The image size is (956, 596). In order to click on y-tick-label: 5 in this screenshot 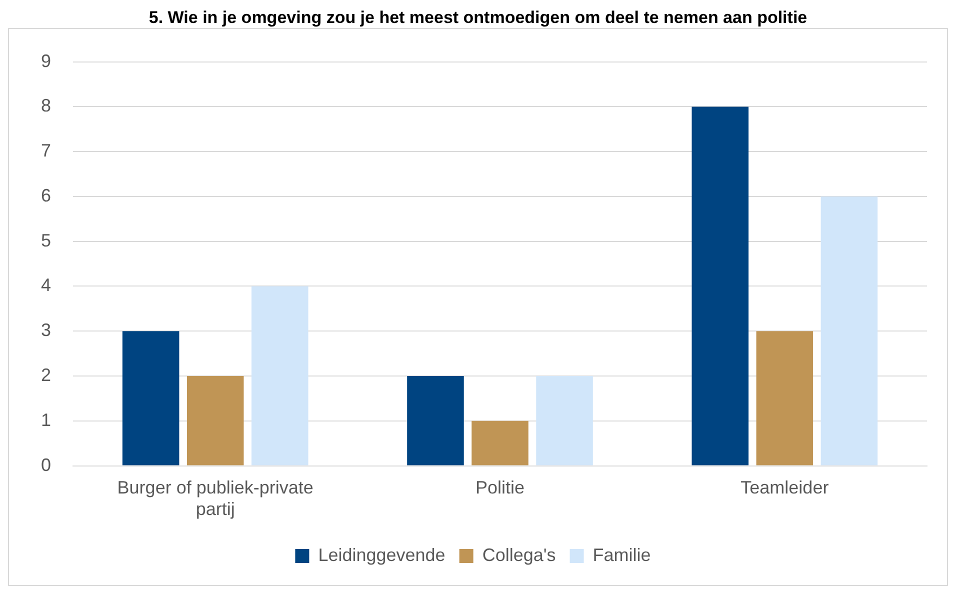, I will do `click(46, 240)`.